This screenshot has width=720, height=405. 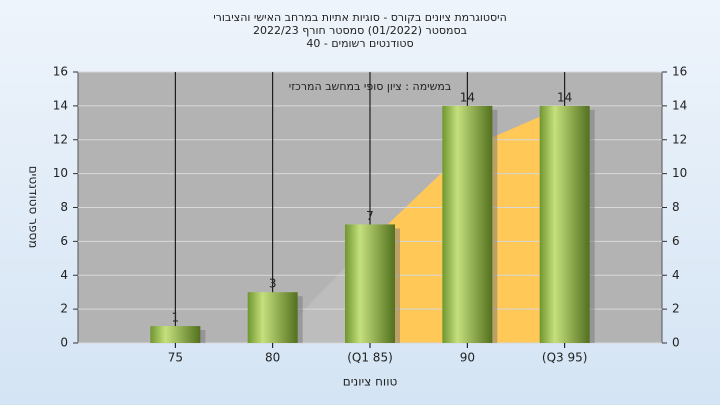 I want to click on y2-tick-label: 12, so click(x=679, y=139).